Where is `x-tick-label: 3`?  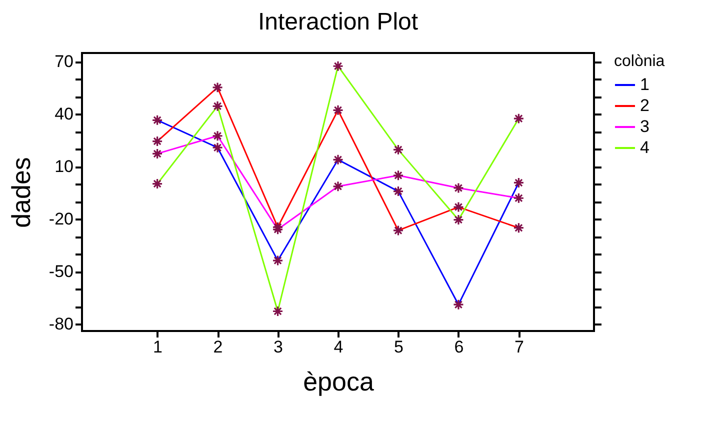 x-tick-label: 3 is located at coordinates (278, 347).